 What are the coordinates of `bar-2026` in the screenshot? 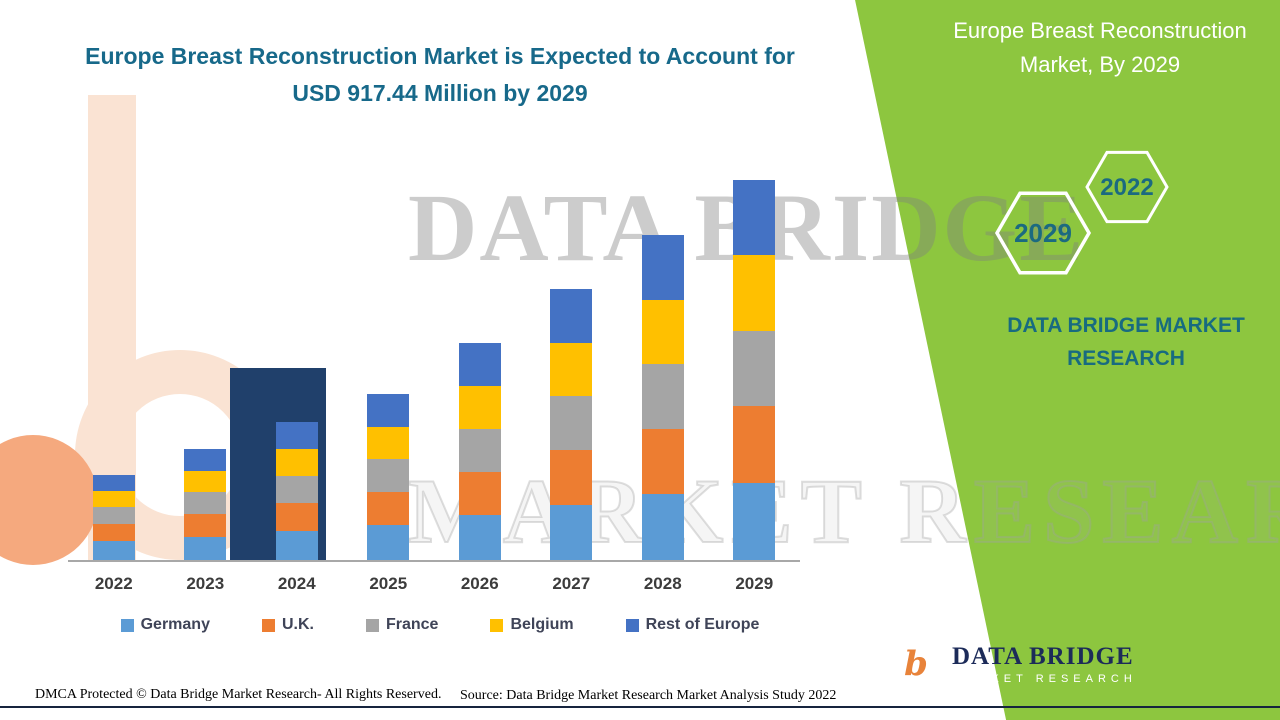 It's located at (479, 451).